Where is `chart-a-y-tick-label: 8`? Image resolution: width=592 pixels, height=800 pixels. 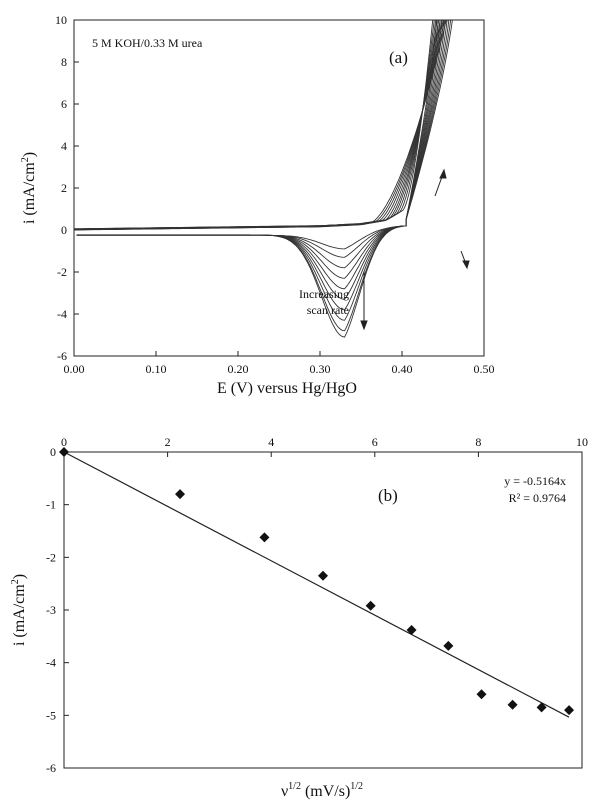
chart-a-y-tick-label: 8 is located at coordinates (64, 62).